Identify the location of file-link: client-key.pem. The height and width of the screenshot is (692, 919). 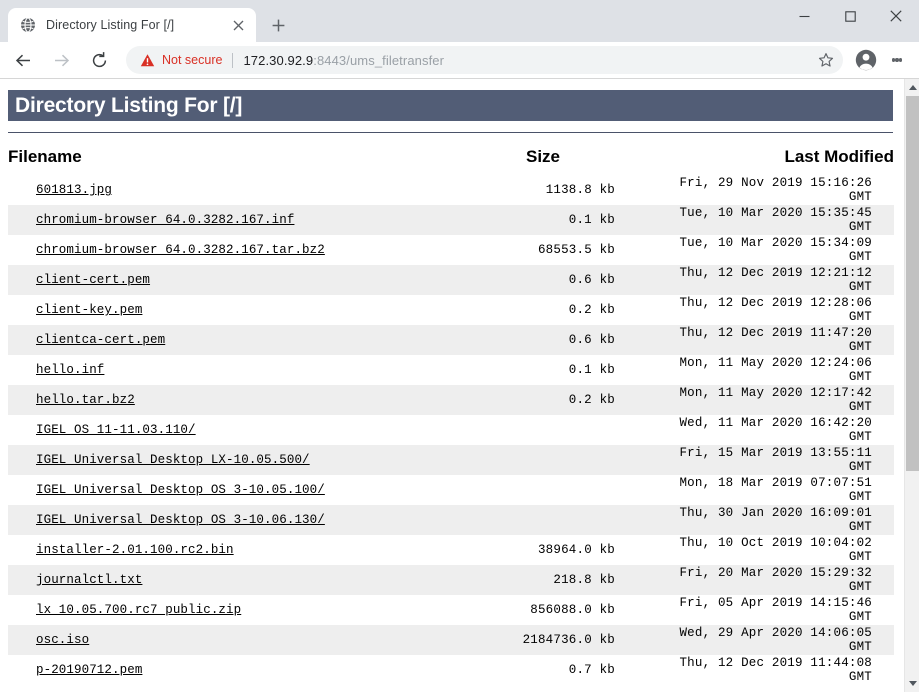
(89, 310).